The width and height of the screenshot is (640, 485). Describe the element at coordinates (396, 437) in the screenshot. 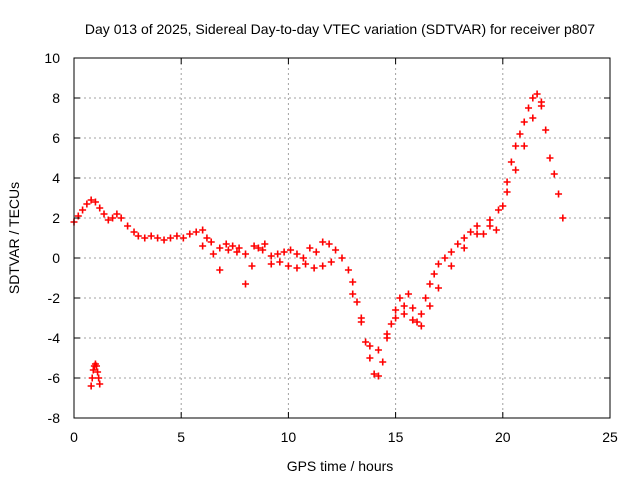

I see `x-tick-label: 15` at that location.